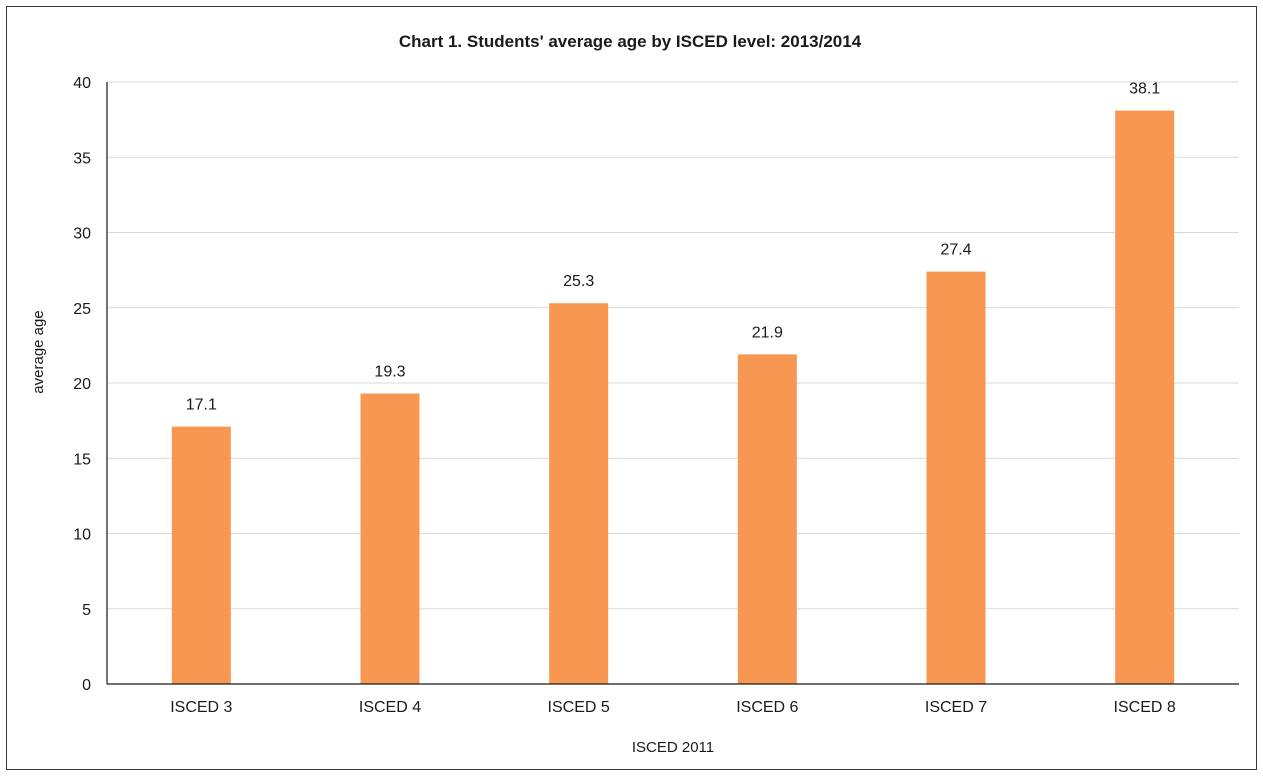 Image resolution: width=1263 pixels, height=776 pixels. What do you see at coordinates (578, 281) in the screenshot?
I see `bar-data-label: 25.3` at bounding box center [578, 281].